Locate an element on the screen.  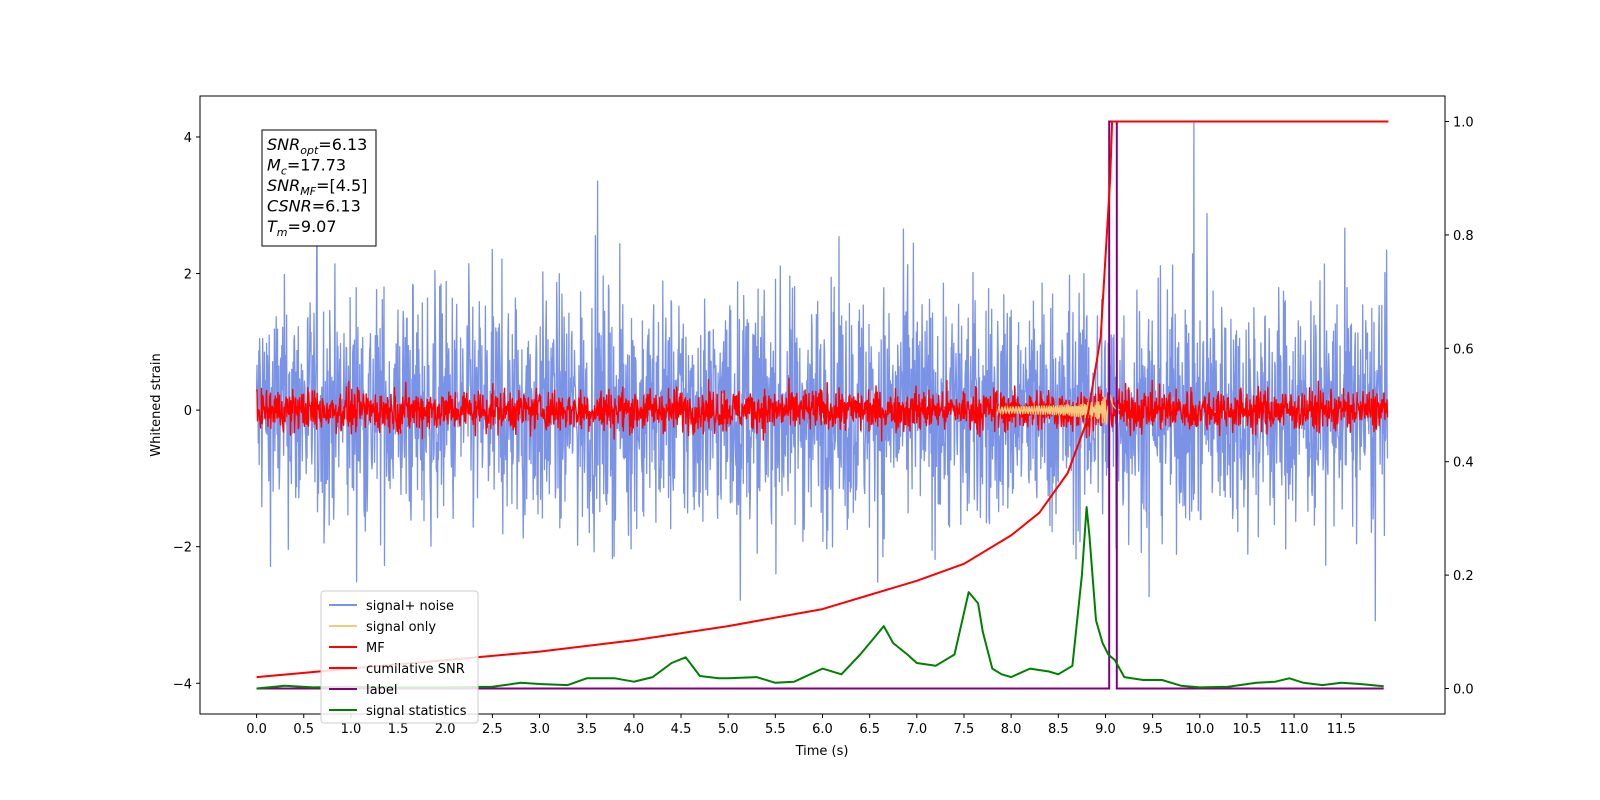
annotation-value: =9.07 is located at coordinates (312, 226).